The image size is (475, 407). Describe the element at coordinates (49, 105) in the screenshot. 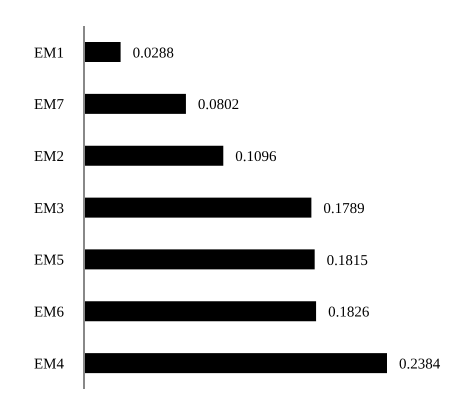

I see `y-tick-label: EM7` at that location.